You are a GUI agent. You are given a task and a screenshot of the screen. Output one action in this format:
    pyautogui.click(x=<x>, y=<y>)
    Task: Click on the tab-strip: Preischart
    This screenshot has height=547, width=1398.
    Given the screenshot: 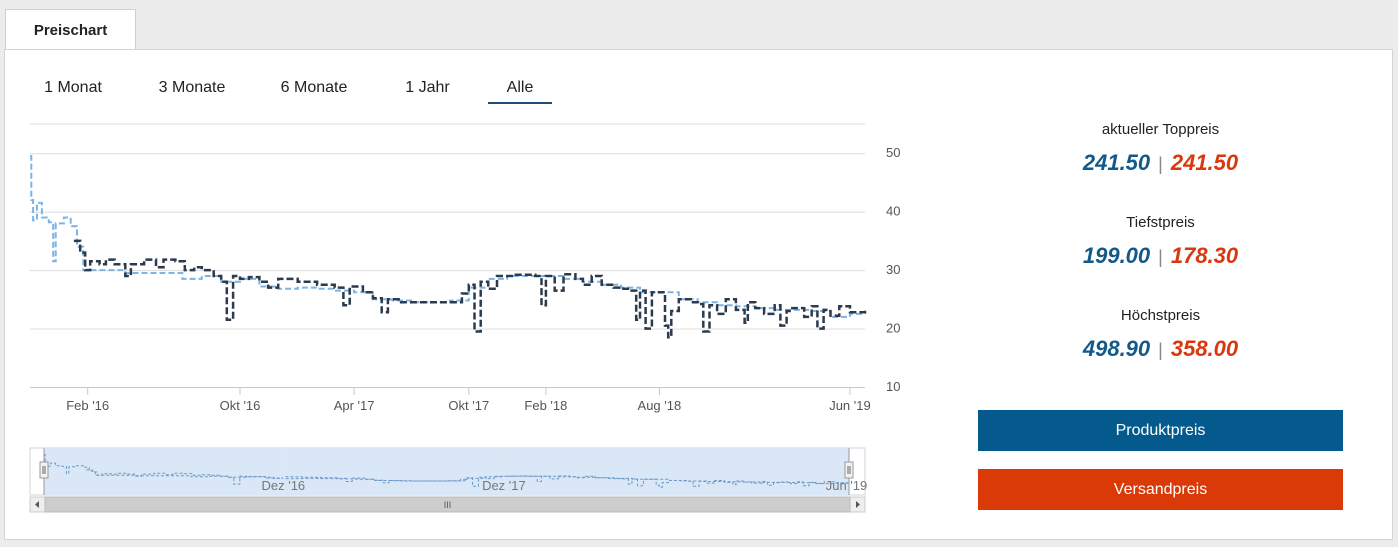 What is the action you would take?
    pyautogui.click(x=699, y=25)
    